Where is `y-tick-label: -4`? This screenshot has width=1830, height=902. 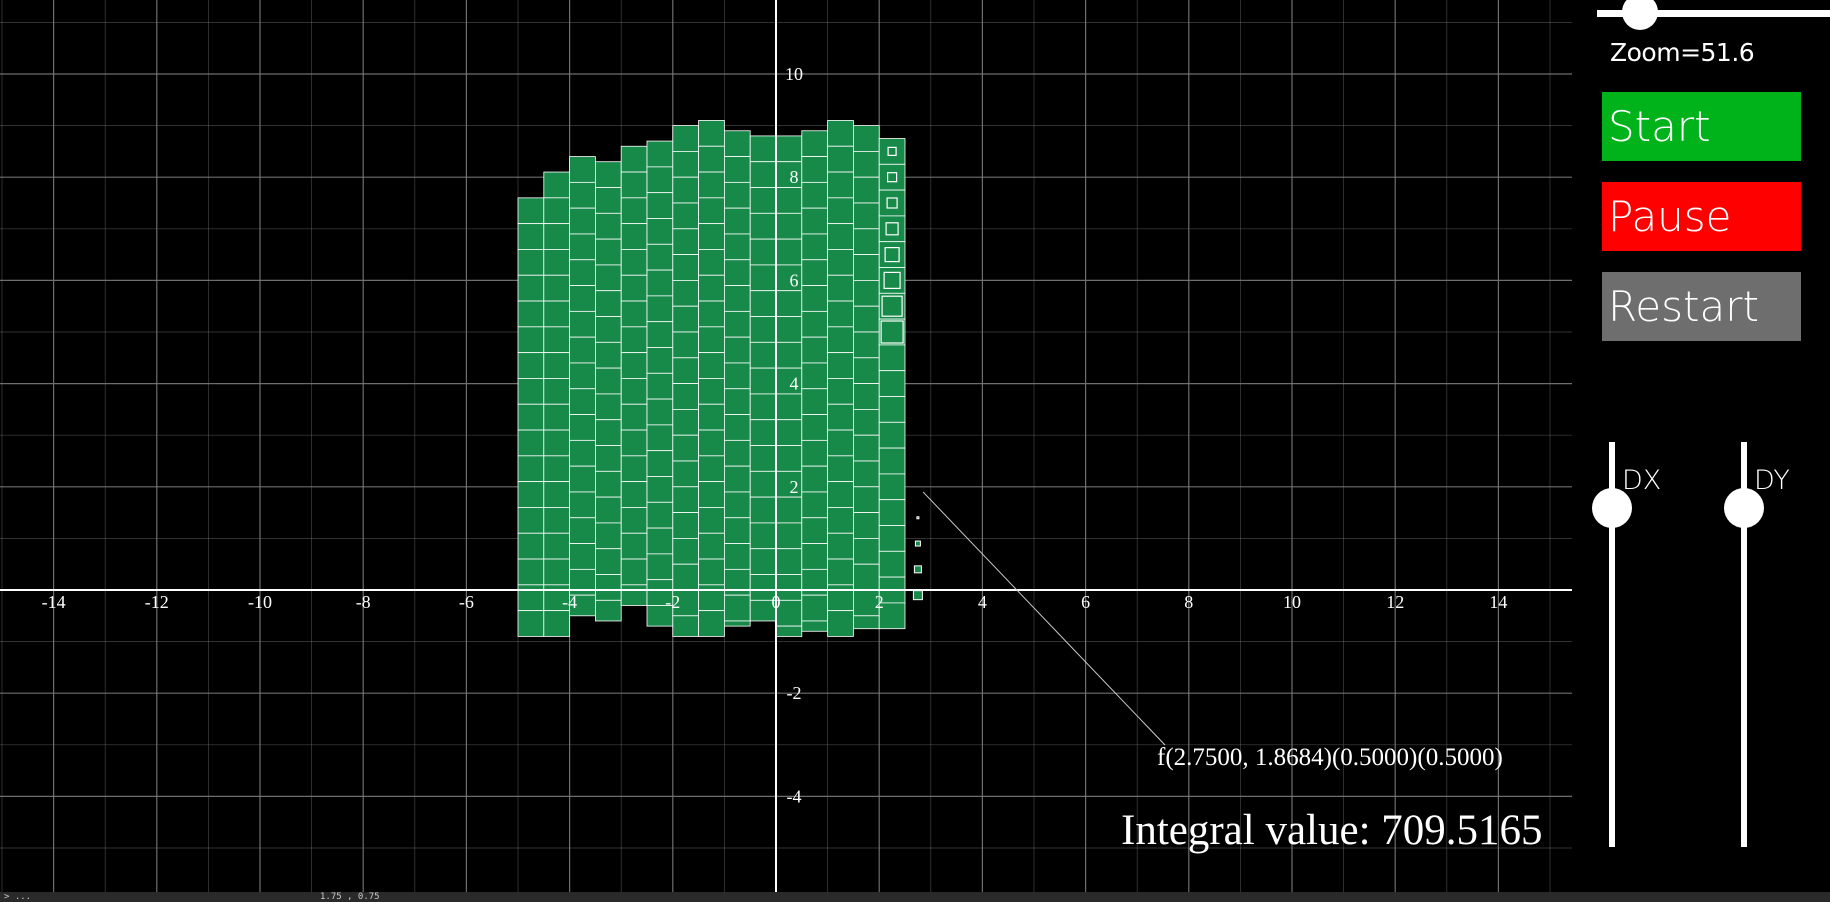
y-tick-label: -4 is located at coordinates (794, 796).